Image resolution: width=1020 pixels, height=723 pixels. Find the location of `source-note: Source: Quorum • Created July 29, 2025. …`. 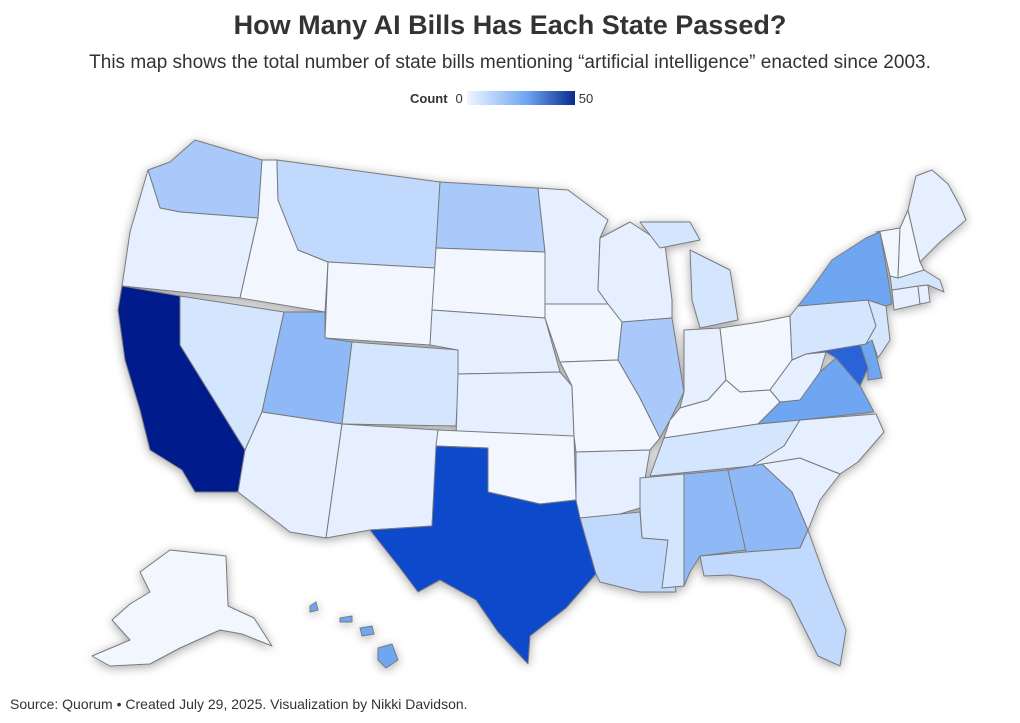

source-note: Source: Quorum • Created July 29, 2025. … is located at coordinates (239, 704).